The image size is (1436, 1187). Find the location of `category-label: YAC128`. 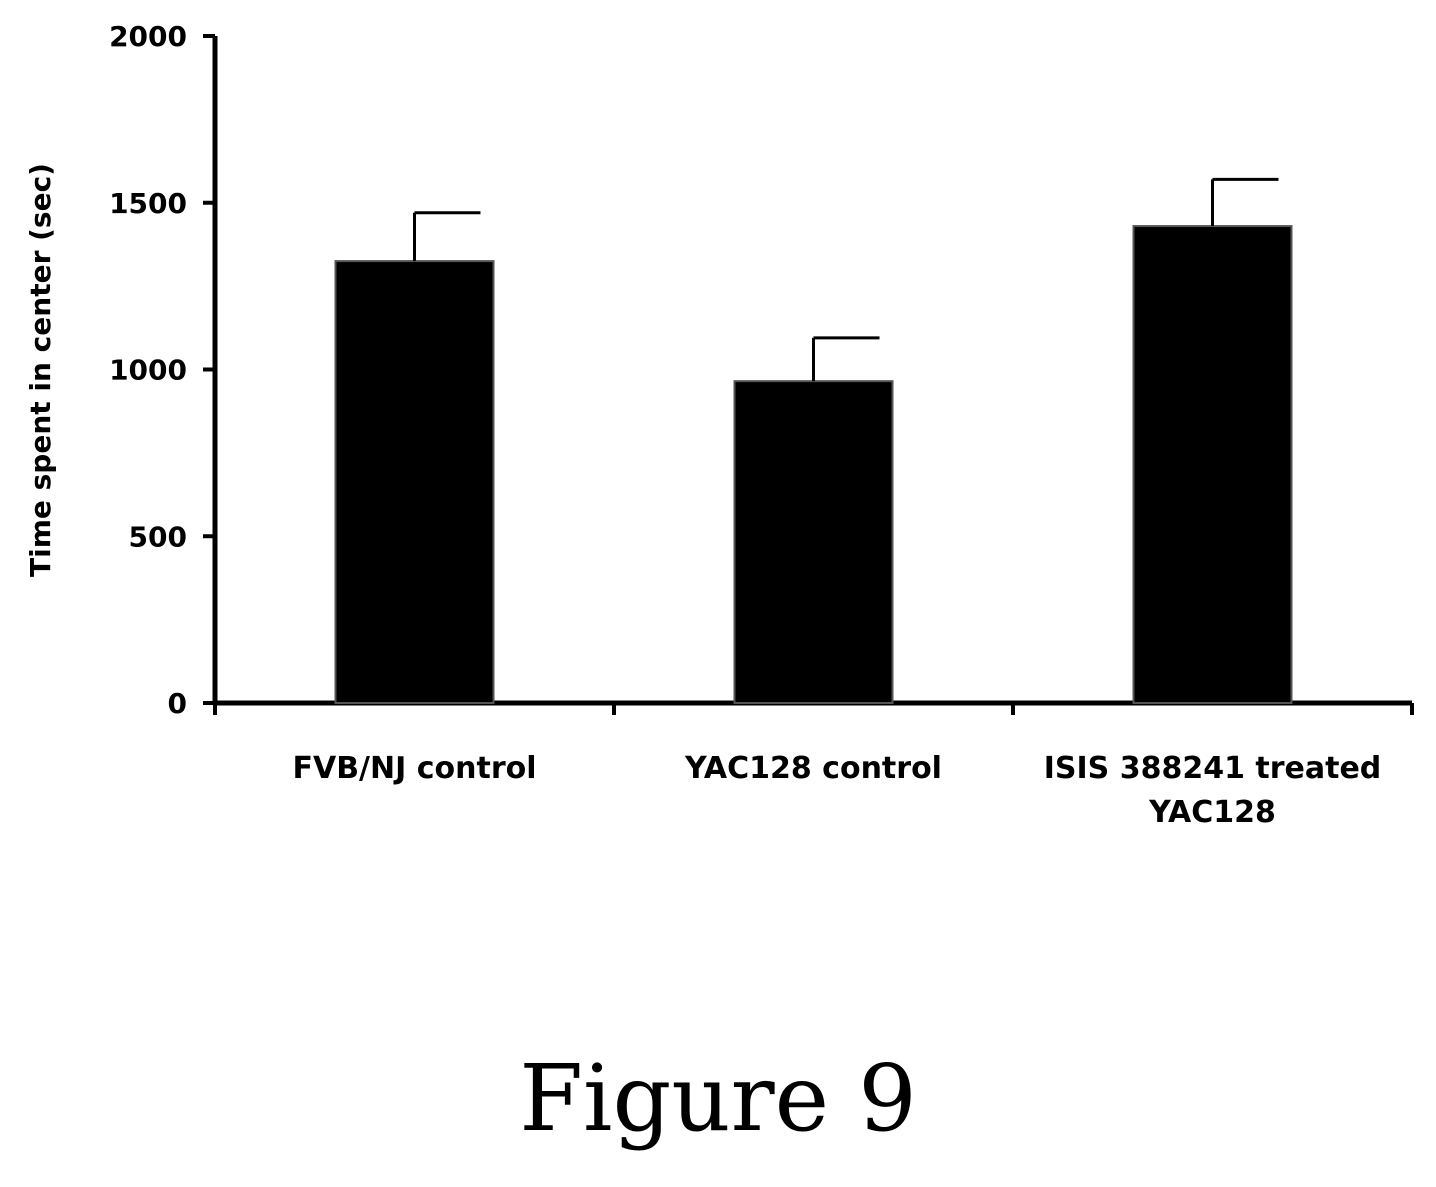

category-label: YAC128 is located at coordinates (1212, 812).